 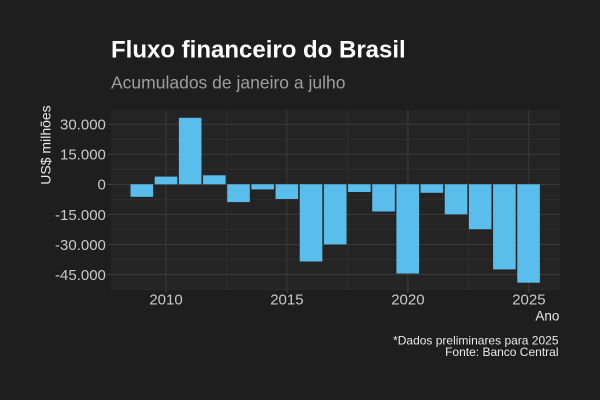 What do you see at coordinates (80, 215) in the screenshot?
I see `svg-text: -15.000` at bounding box center [80, 215].